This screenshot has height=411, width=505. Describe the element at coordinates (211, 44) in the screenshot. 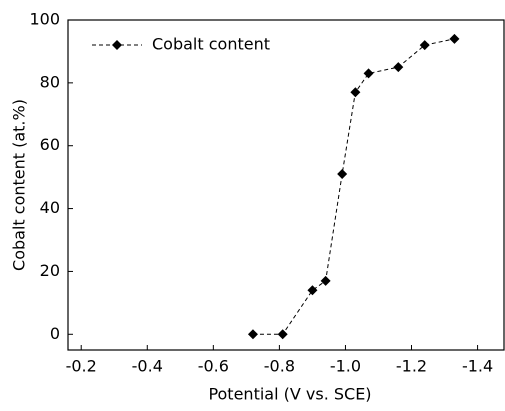

I see `legend-label: Cobalt content` at that location.